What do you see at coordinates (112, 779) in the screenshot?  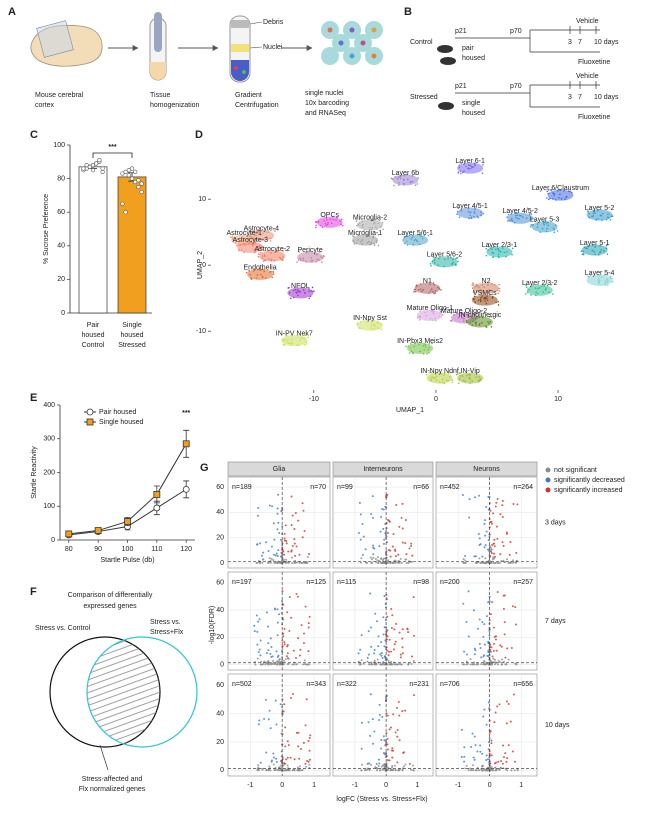 I see `venn-caption: Stress-affected and` at bounding box center [112, 779].